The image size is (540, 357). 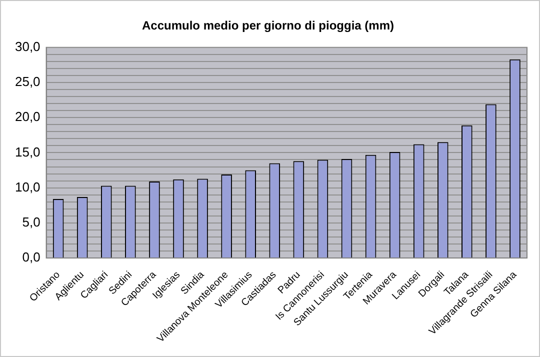 I want to click on chart-title: Accumulo medio per giorno di pioggia (mm), so click(x=268, y=25).